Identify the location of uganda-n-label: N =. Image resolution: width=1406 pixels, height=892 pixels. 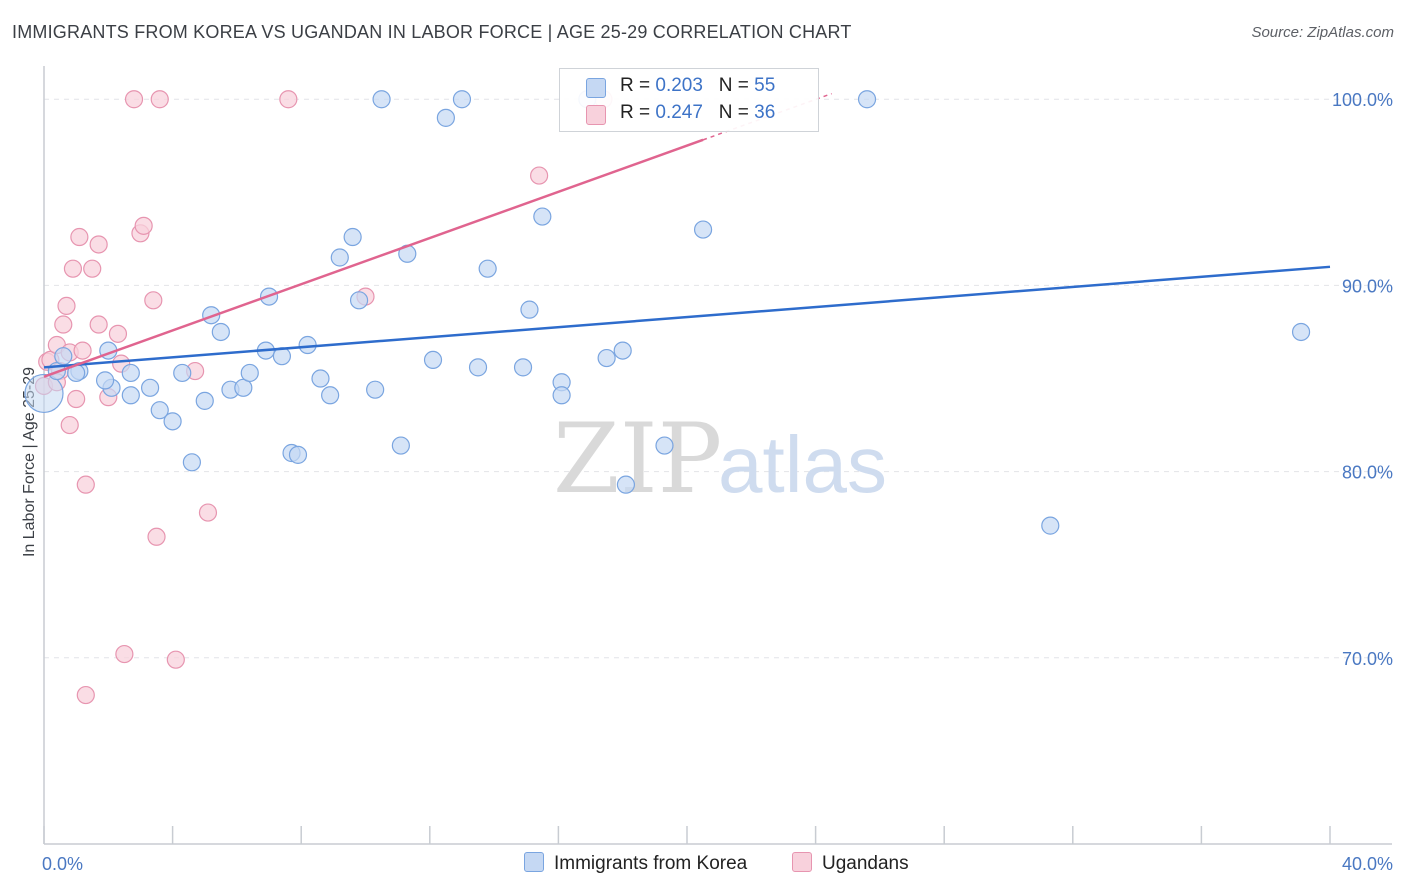
(736, 112).